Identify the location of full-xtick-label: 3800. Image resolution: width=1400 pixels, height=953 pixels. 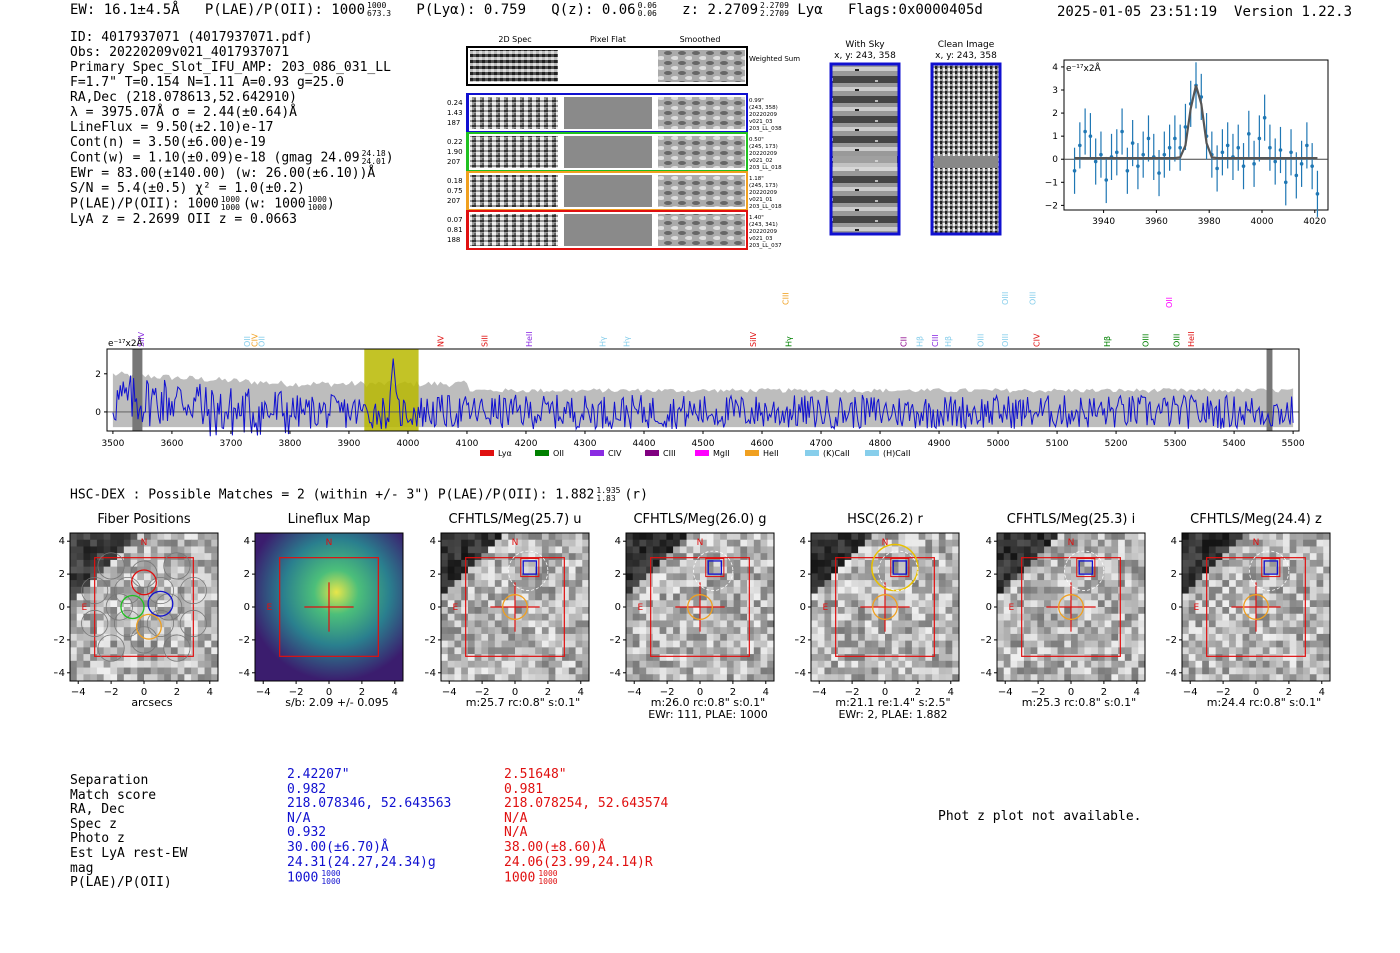
(289, 444).